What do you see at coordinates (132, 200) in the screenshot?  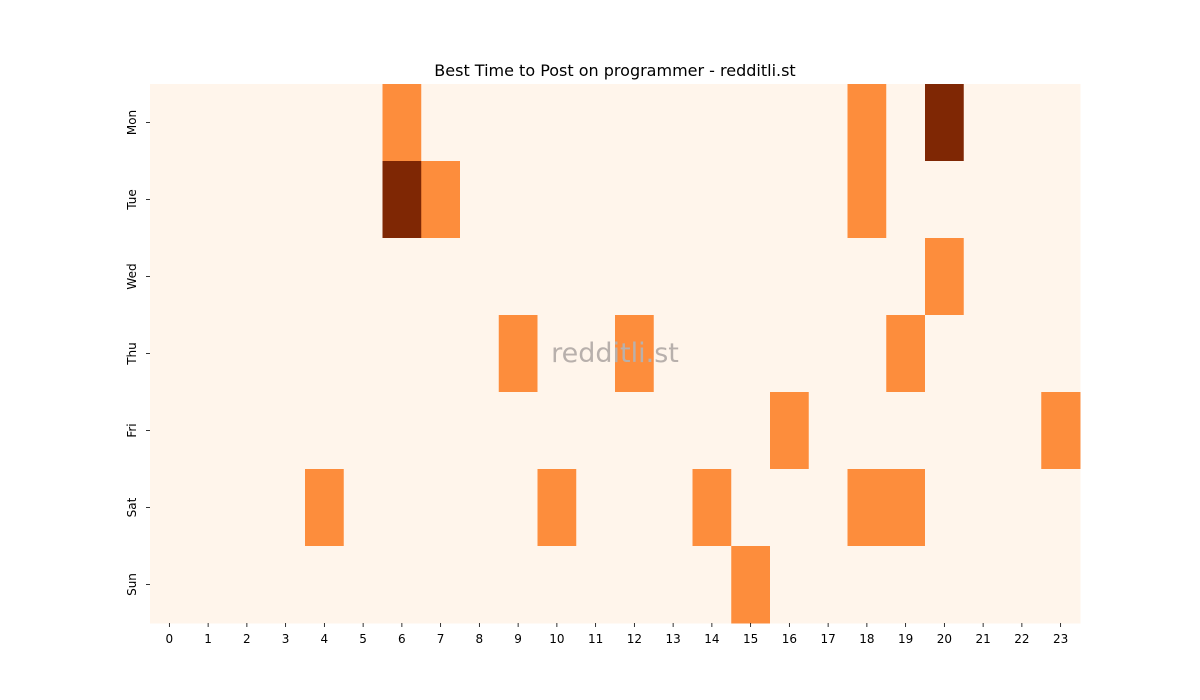 I see `y-tick-label-tue: Tue` at bounding box center [132, 200].